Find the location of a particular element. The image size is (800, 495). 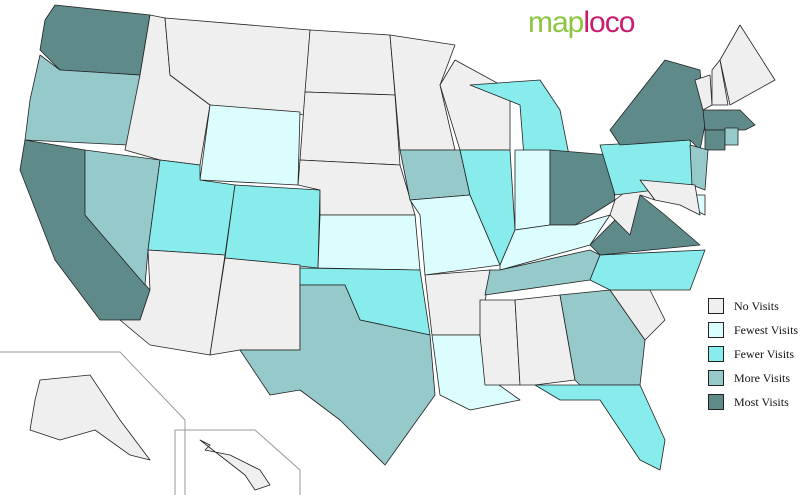

state-al is located at coordinates (545, 340).